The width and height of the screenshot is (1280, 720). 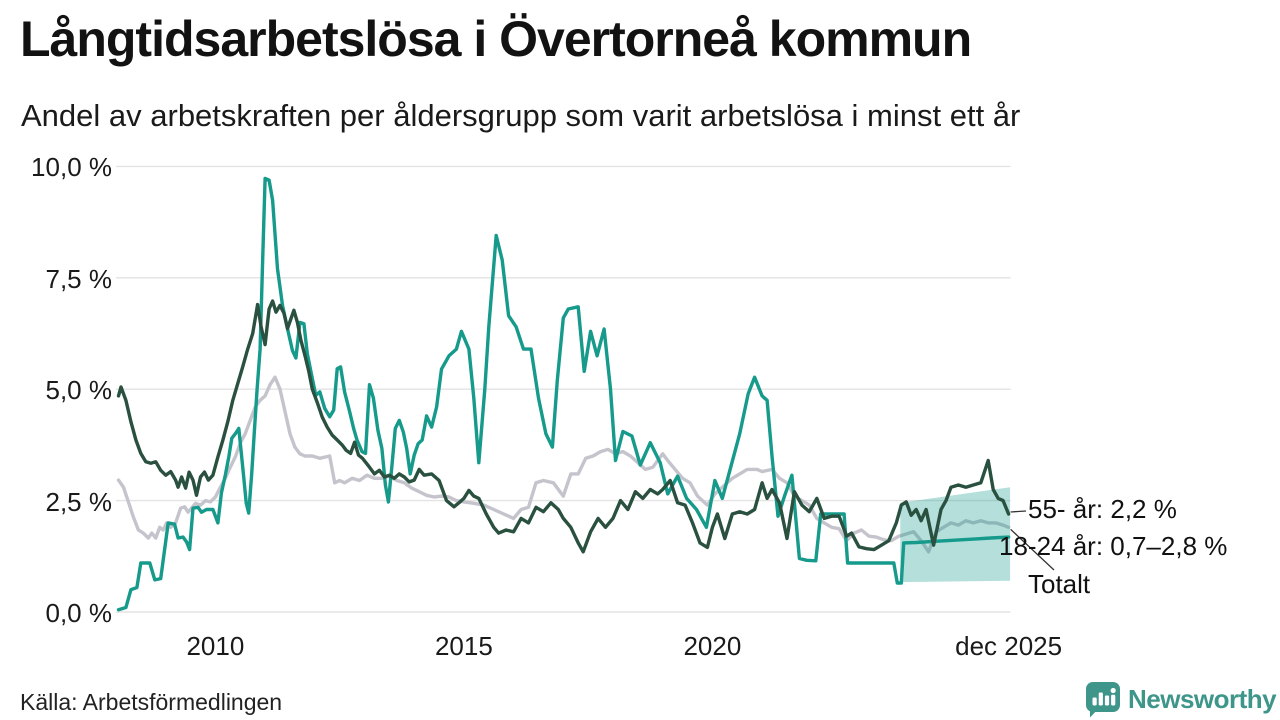 What do you see at coordinates (79, 278) in the screenshot?
I see `y-tick-label: 7,5 %` at bounding box center [79, 278].